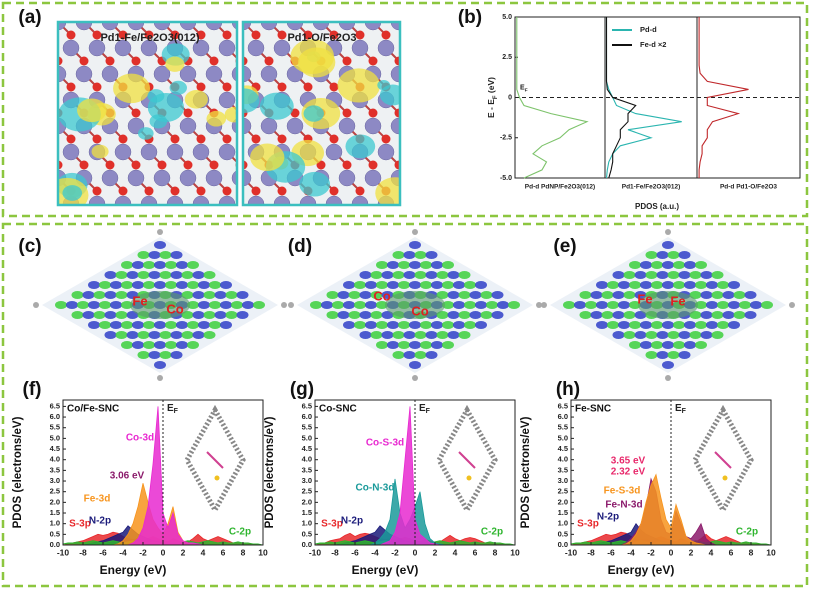 This screenshot has height=590, width=813. What do you see at coordinates (29, 17) in the screenshot?
I see `panel-label: (a)` at bounding box center [29, 17].